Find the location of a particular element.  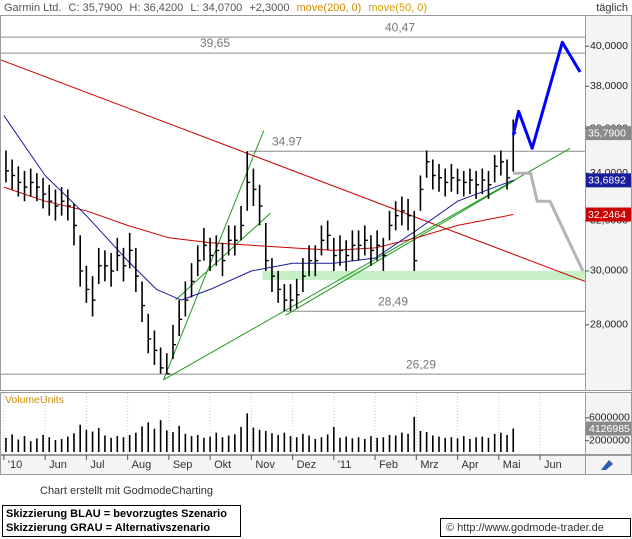

y-tick-label: 40,0000 is located at coordinates (609, 46).